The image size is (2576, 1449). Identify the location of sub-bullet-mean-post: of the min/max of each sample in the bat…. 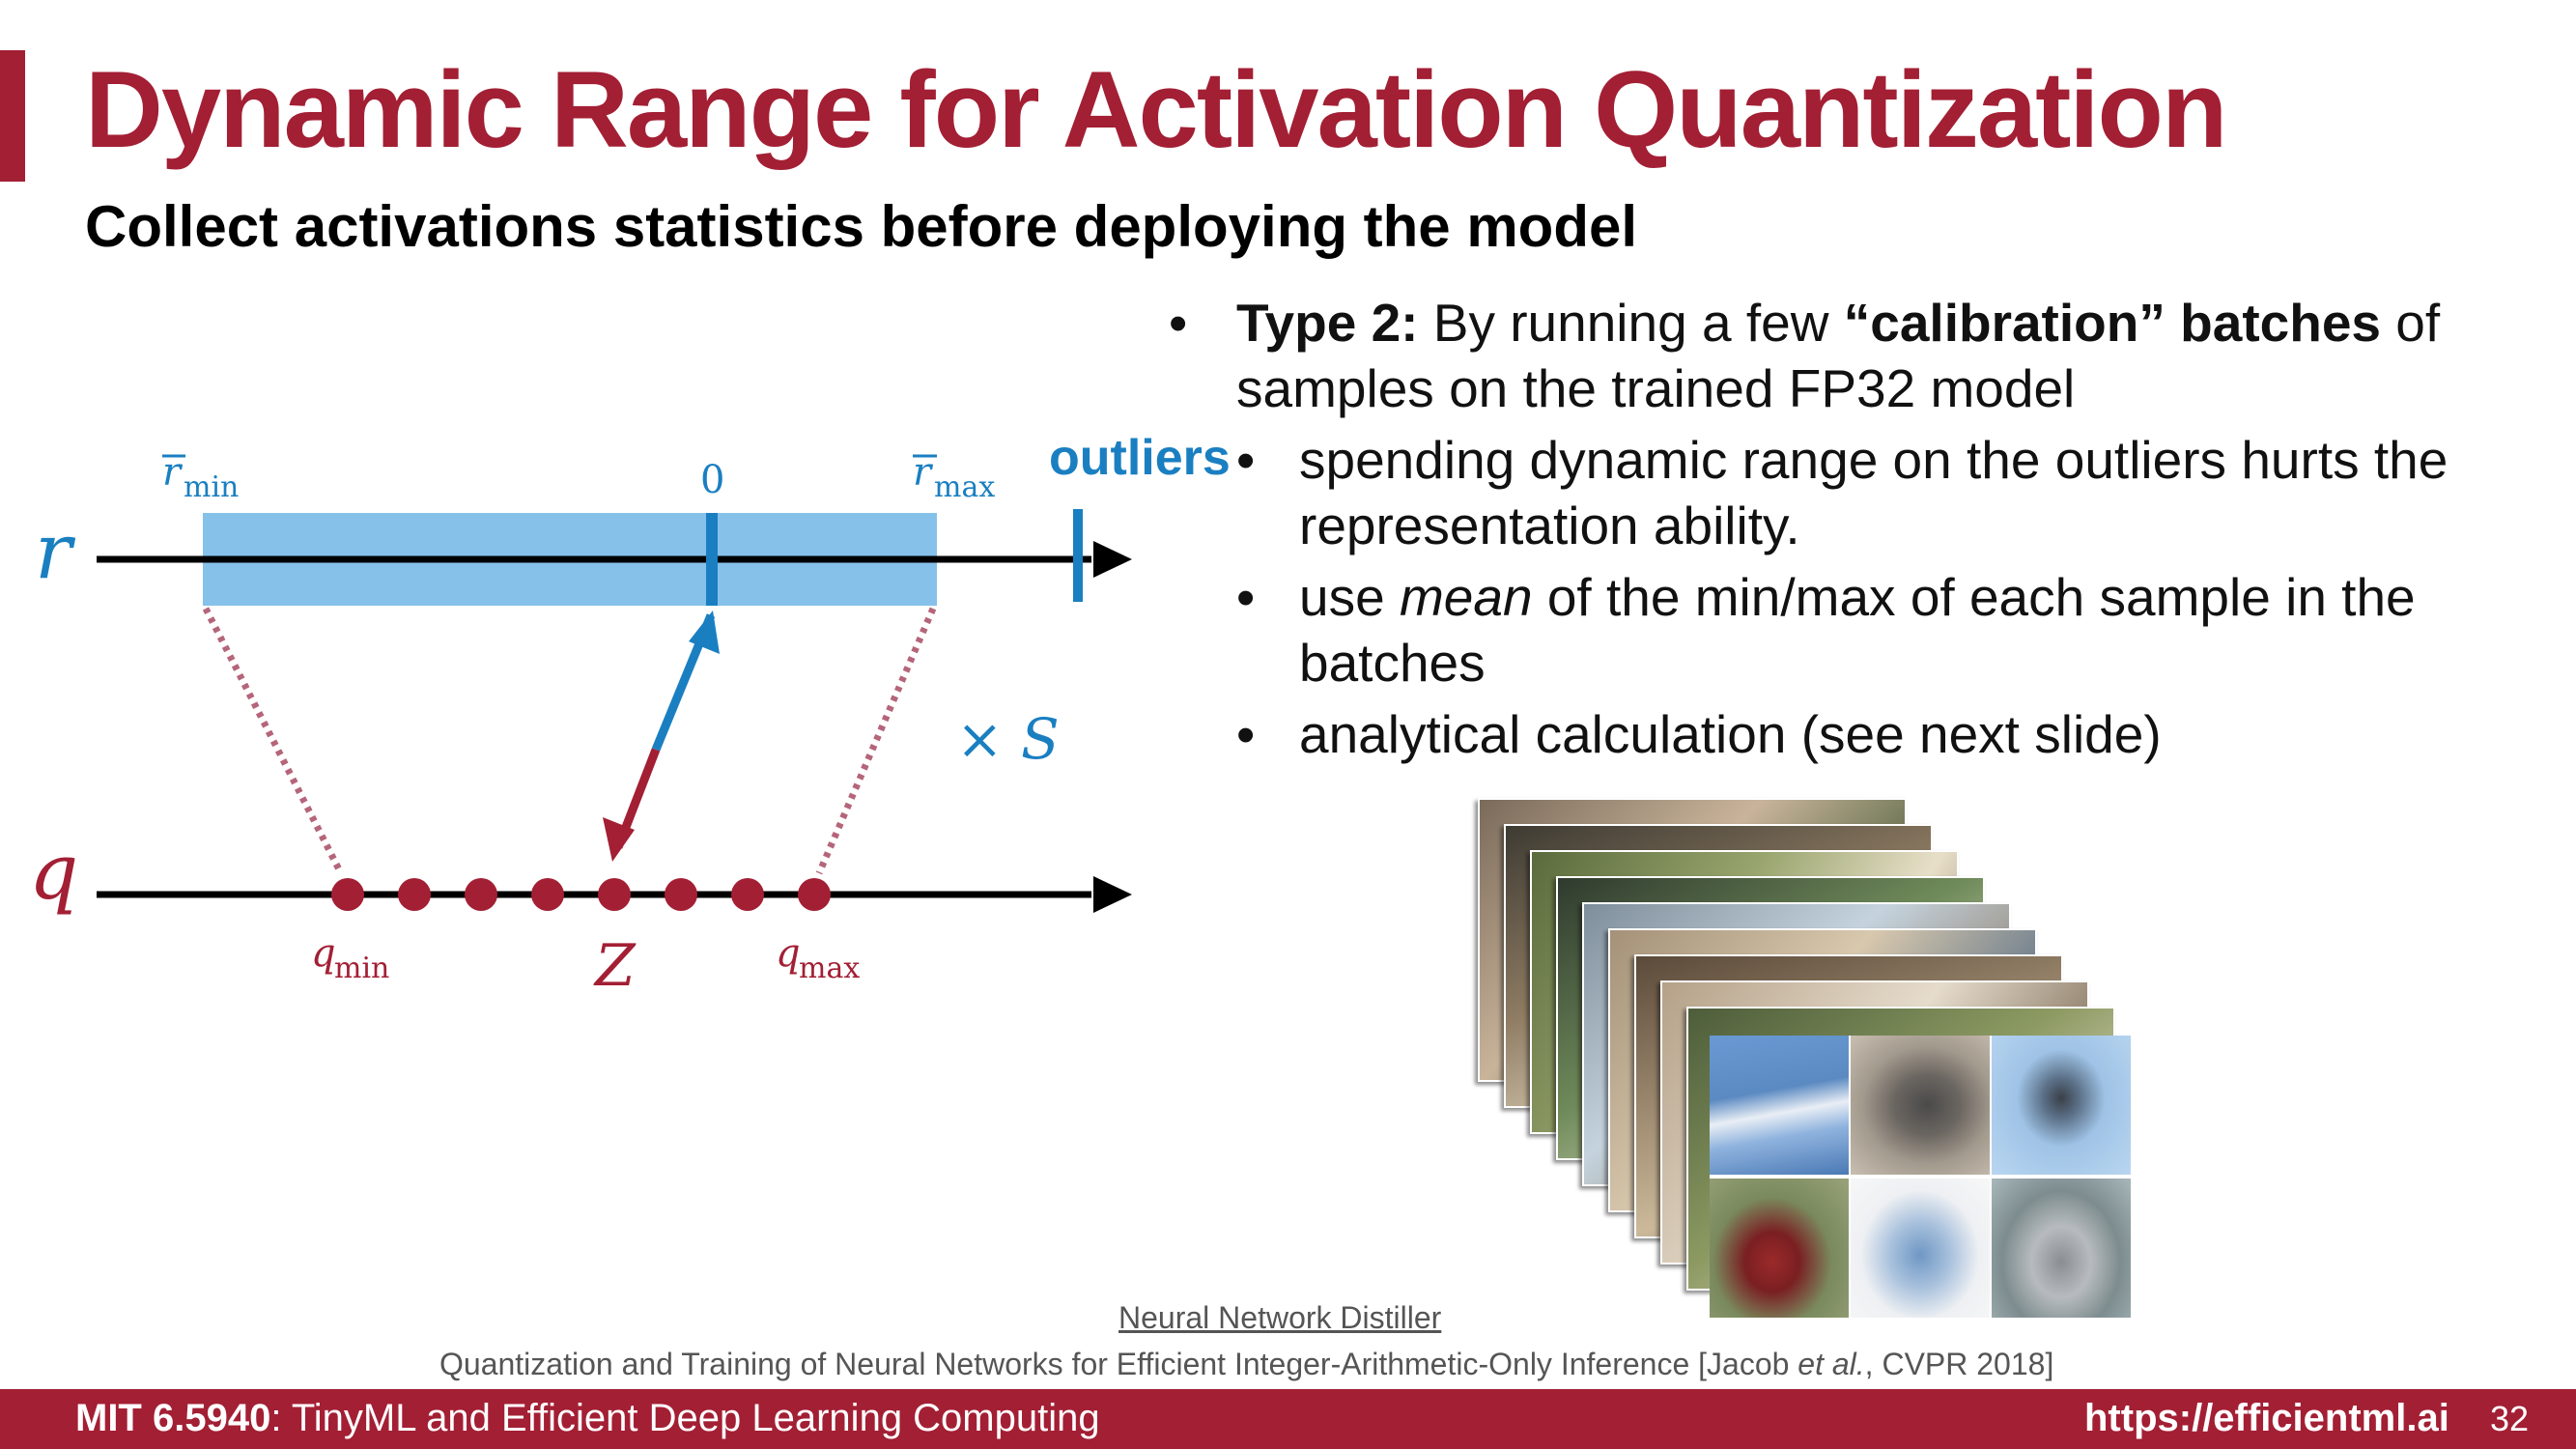
(1857, 630).